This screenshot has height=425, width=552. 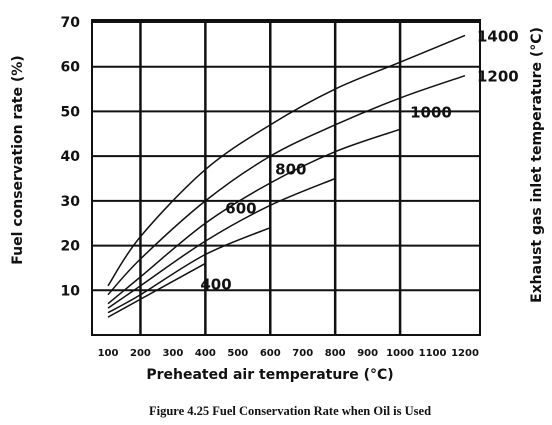 I want to click on x-tick-label: 800, so click(x=335, y=353).